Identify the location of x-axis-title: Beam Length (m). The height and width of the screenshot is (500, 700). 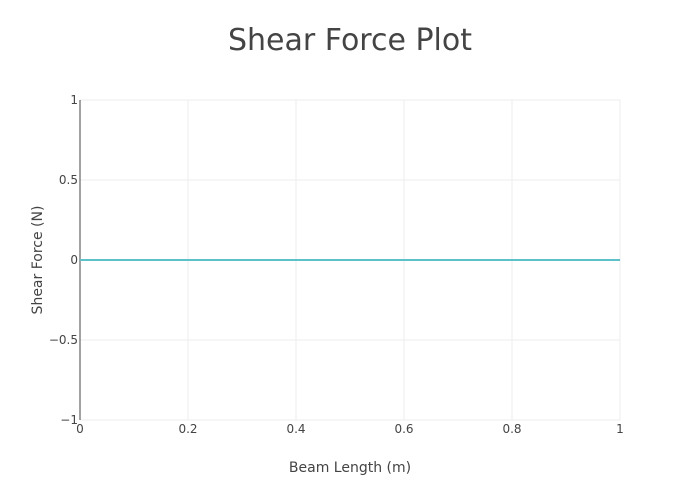
(350, 468).